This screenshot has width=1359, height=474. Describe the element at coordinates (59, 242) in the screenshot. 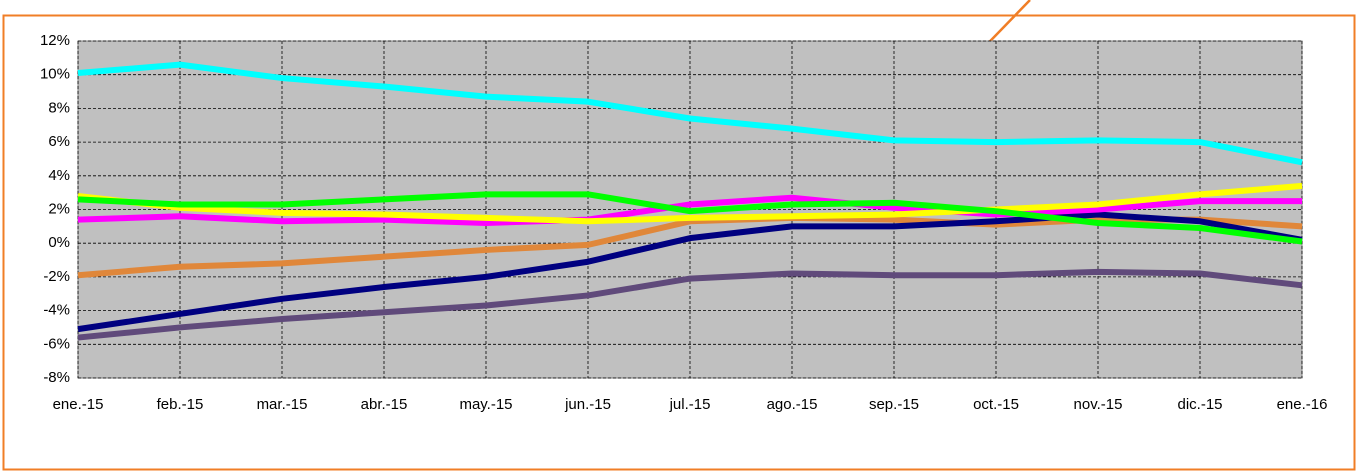

I see `y-tick-label: 0%` at that location.